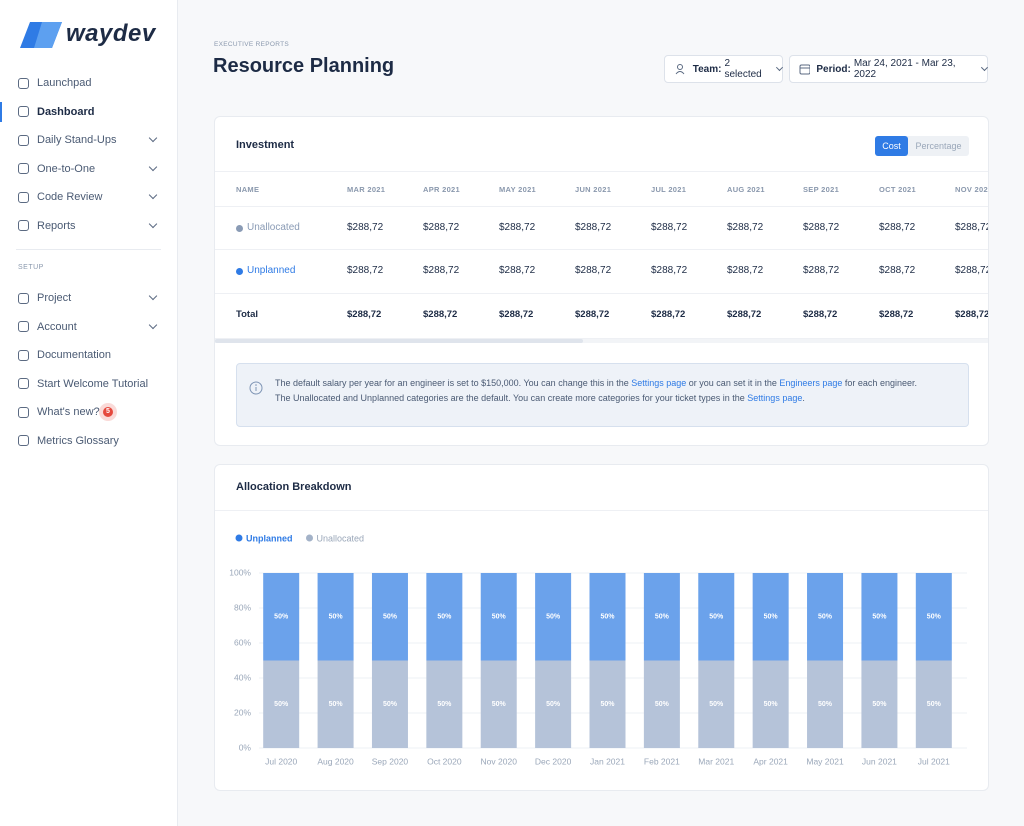 This screenshot has height=826, width=1024. What do you see at coordinates (811, 383) in the screenshot?
I see `note-link: Engineers page` at bounding box center [811, 383].